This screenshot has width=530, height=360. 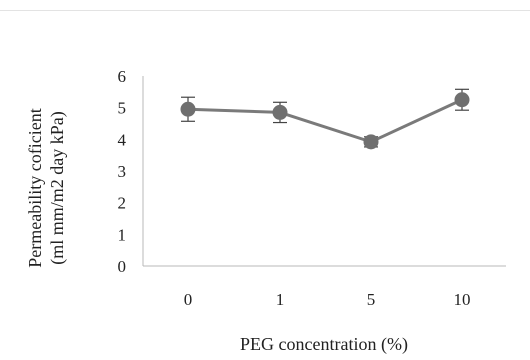 What do you see at coordinates (122, 234) in the screenshot?
I see `y-tick-label-1: 1` at bounding box center [122, 234].